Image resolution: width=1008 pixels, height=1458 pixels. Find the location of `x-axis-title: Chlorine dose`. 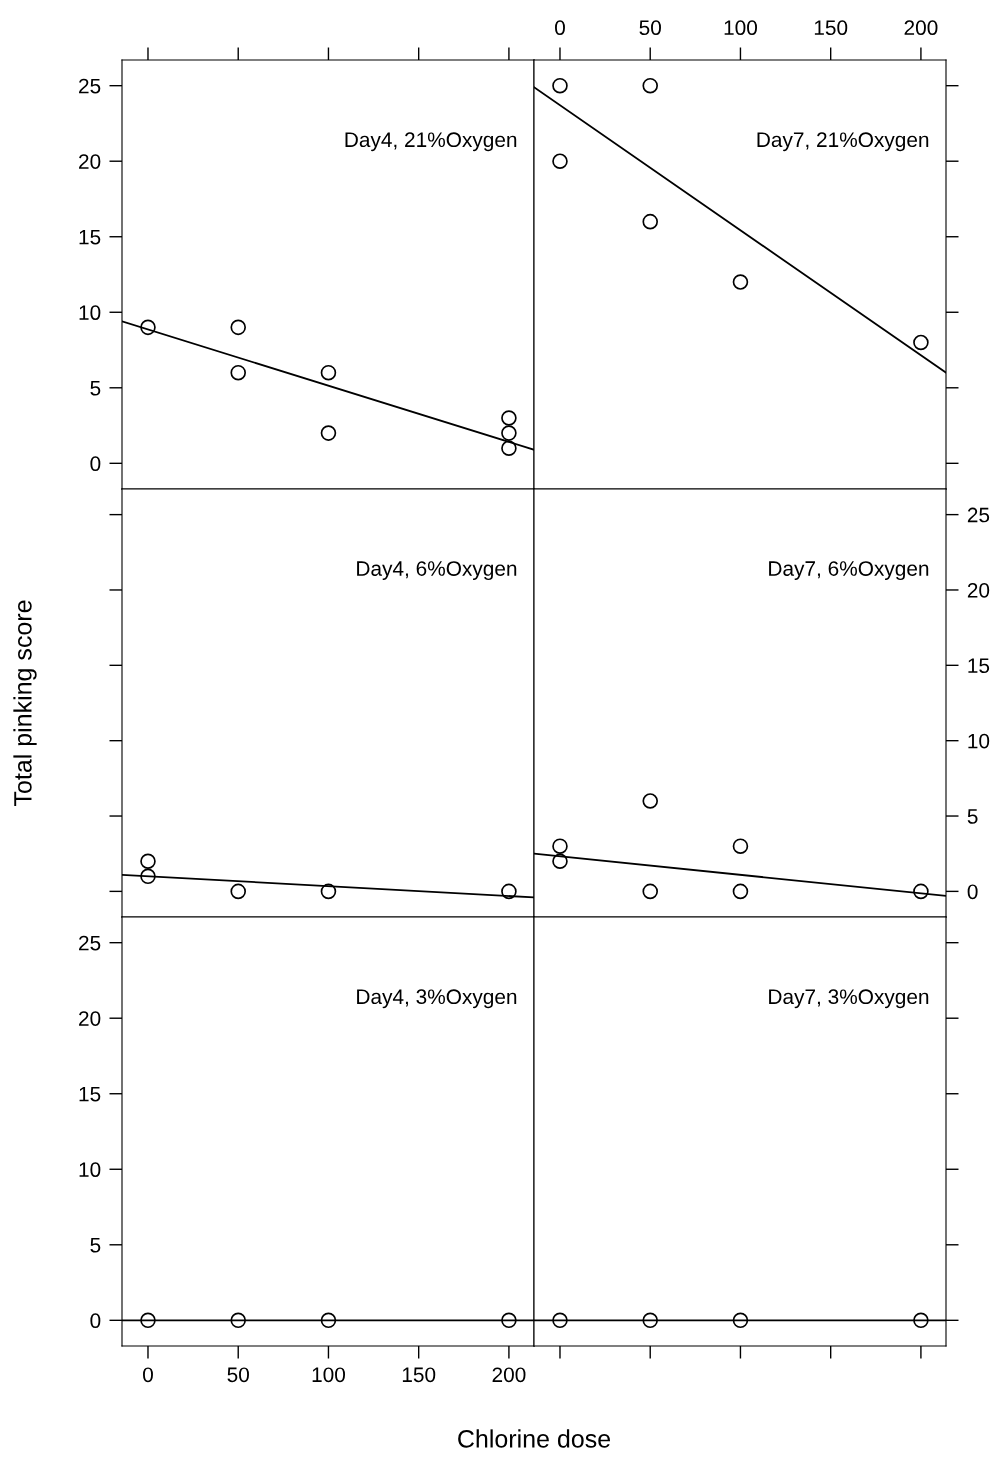

x-axis-title: Chlorine dose is located at coordinates (534, 1438).